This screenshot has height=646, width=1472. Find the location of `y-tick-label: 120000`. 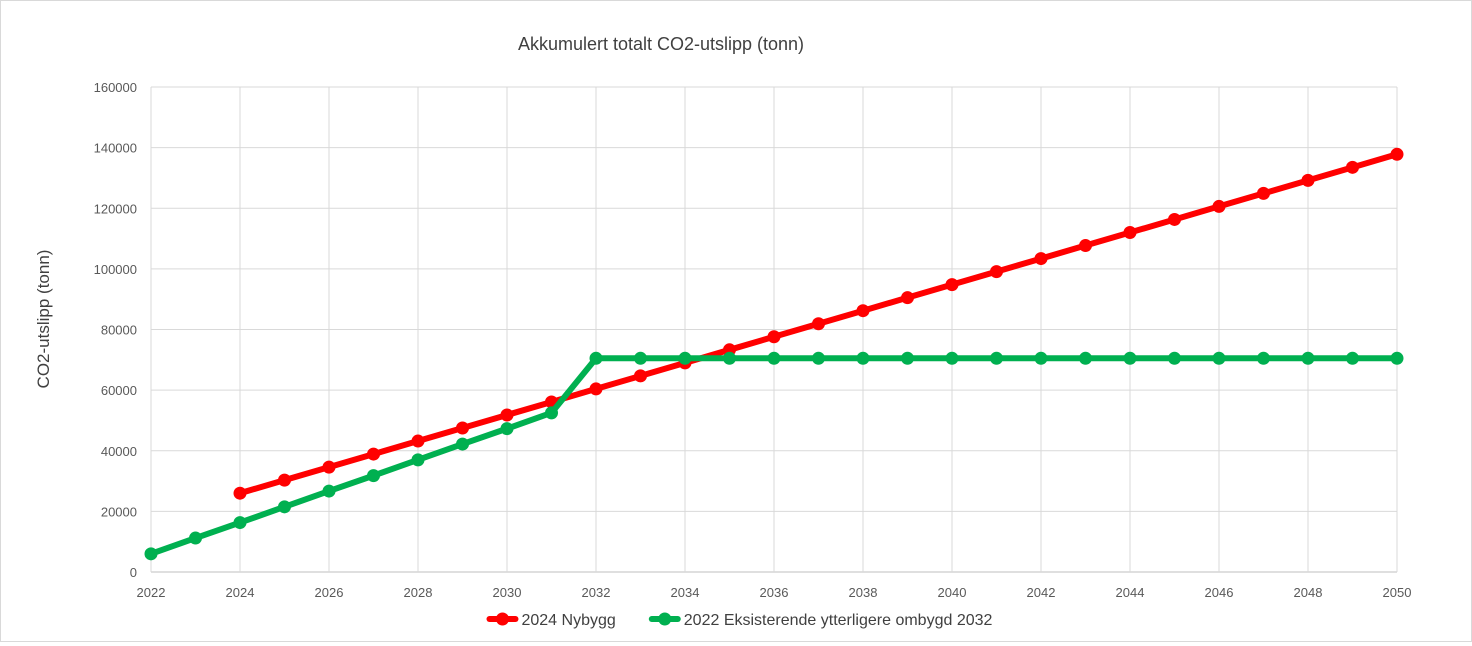

y-tick-label: 120000 is located at coordinates (115, 208).